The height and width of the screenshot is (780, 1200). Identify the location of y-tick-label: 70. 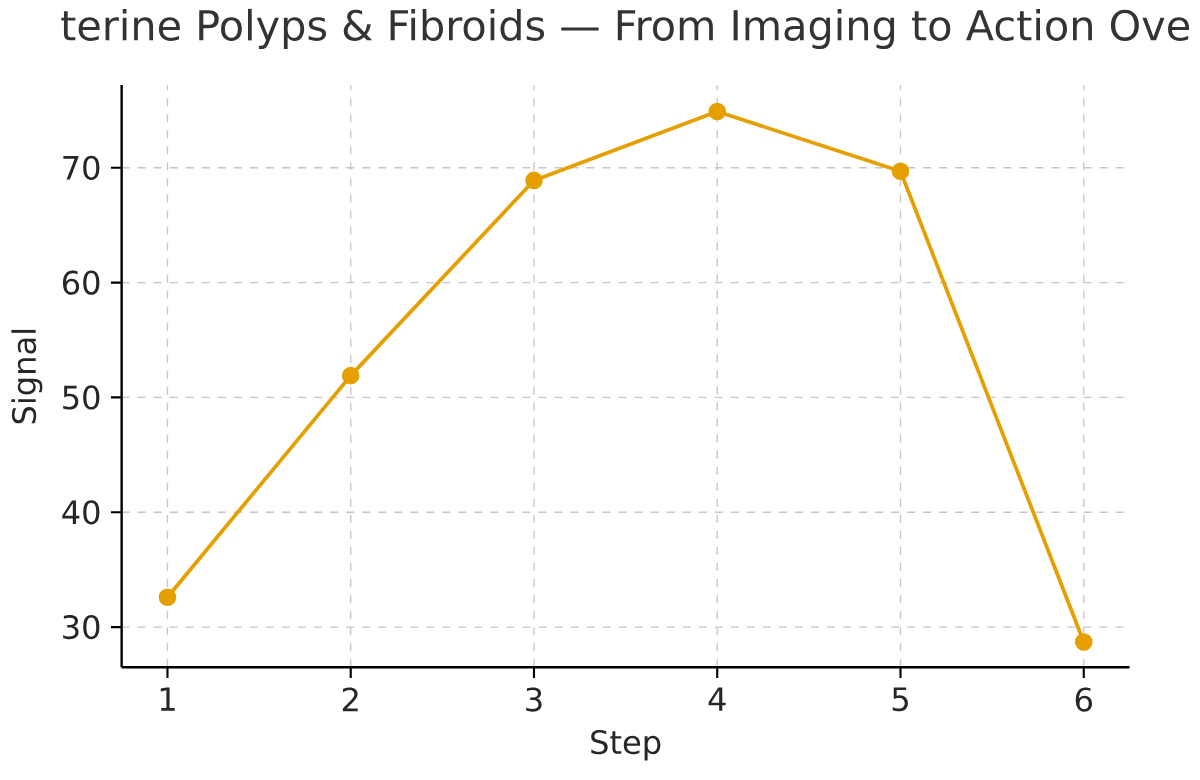
(81, 167).